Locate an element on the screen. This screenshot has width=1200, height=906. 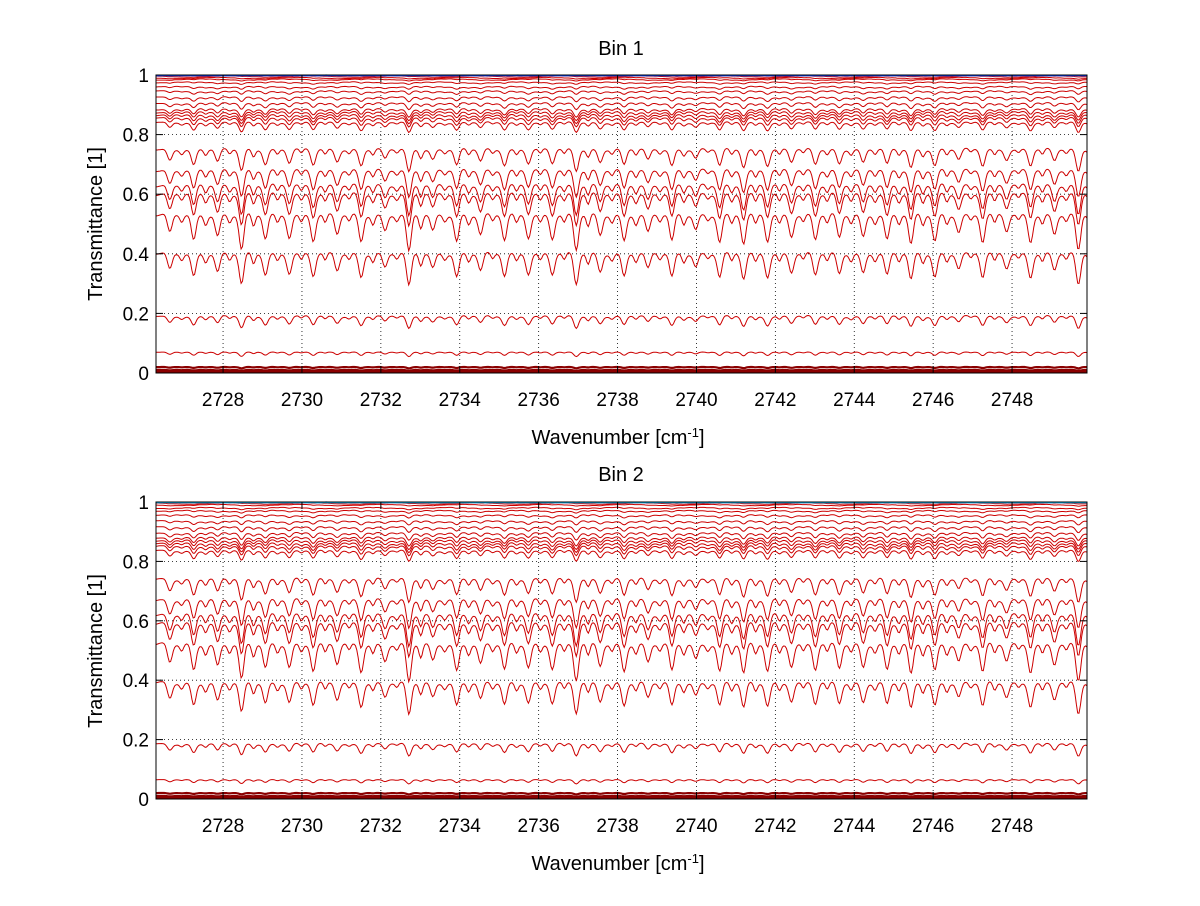
chart-title: Bin 2 is located at coordinates (621, 475).